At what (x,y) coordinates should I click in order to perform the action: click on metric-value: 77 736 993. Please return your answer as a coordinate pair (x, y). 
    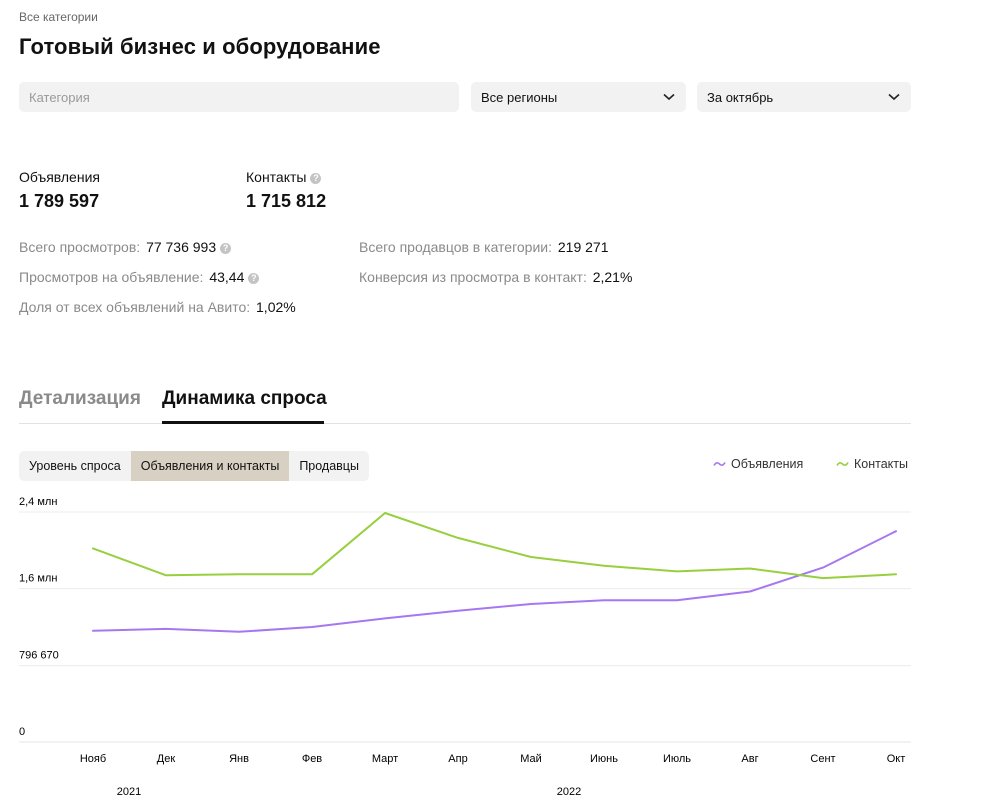
    Looking at the image, I should click on (181, 247).